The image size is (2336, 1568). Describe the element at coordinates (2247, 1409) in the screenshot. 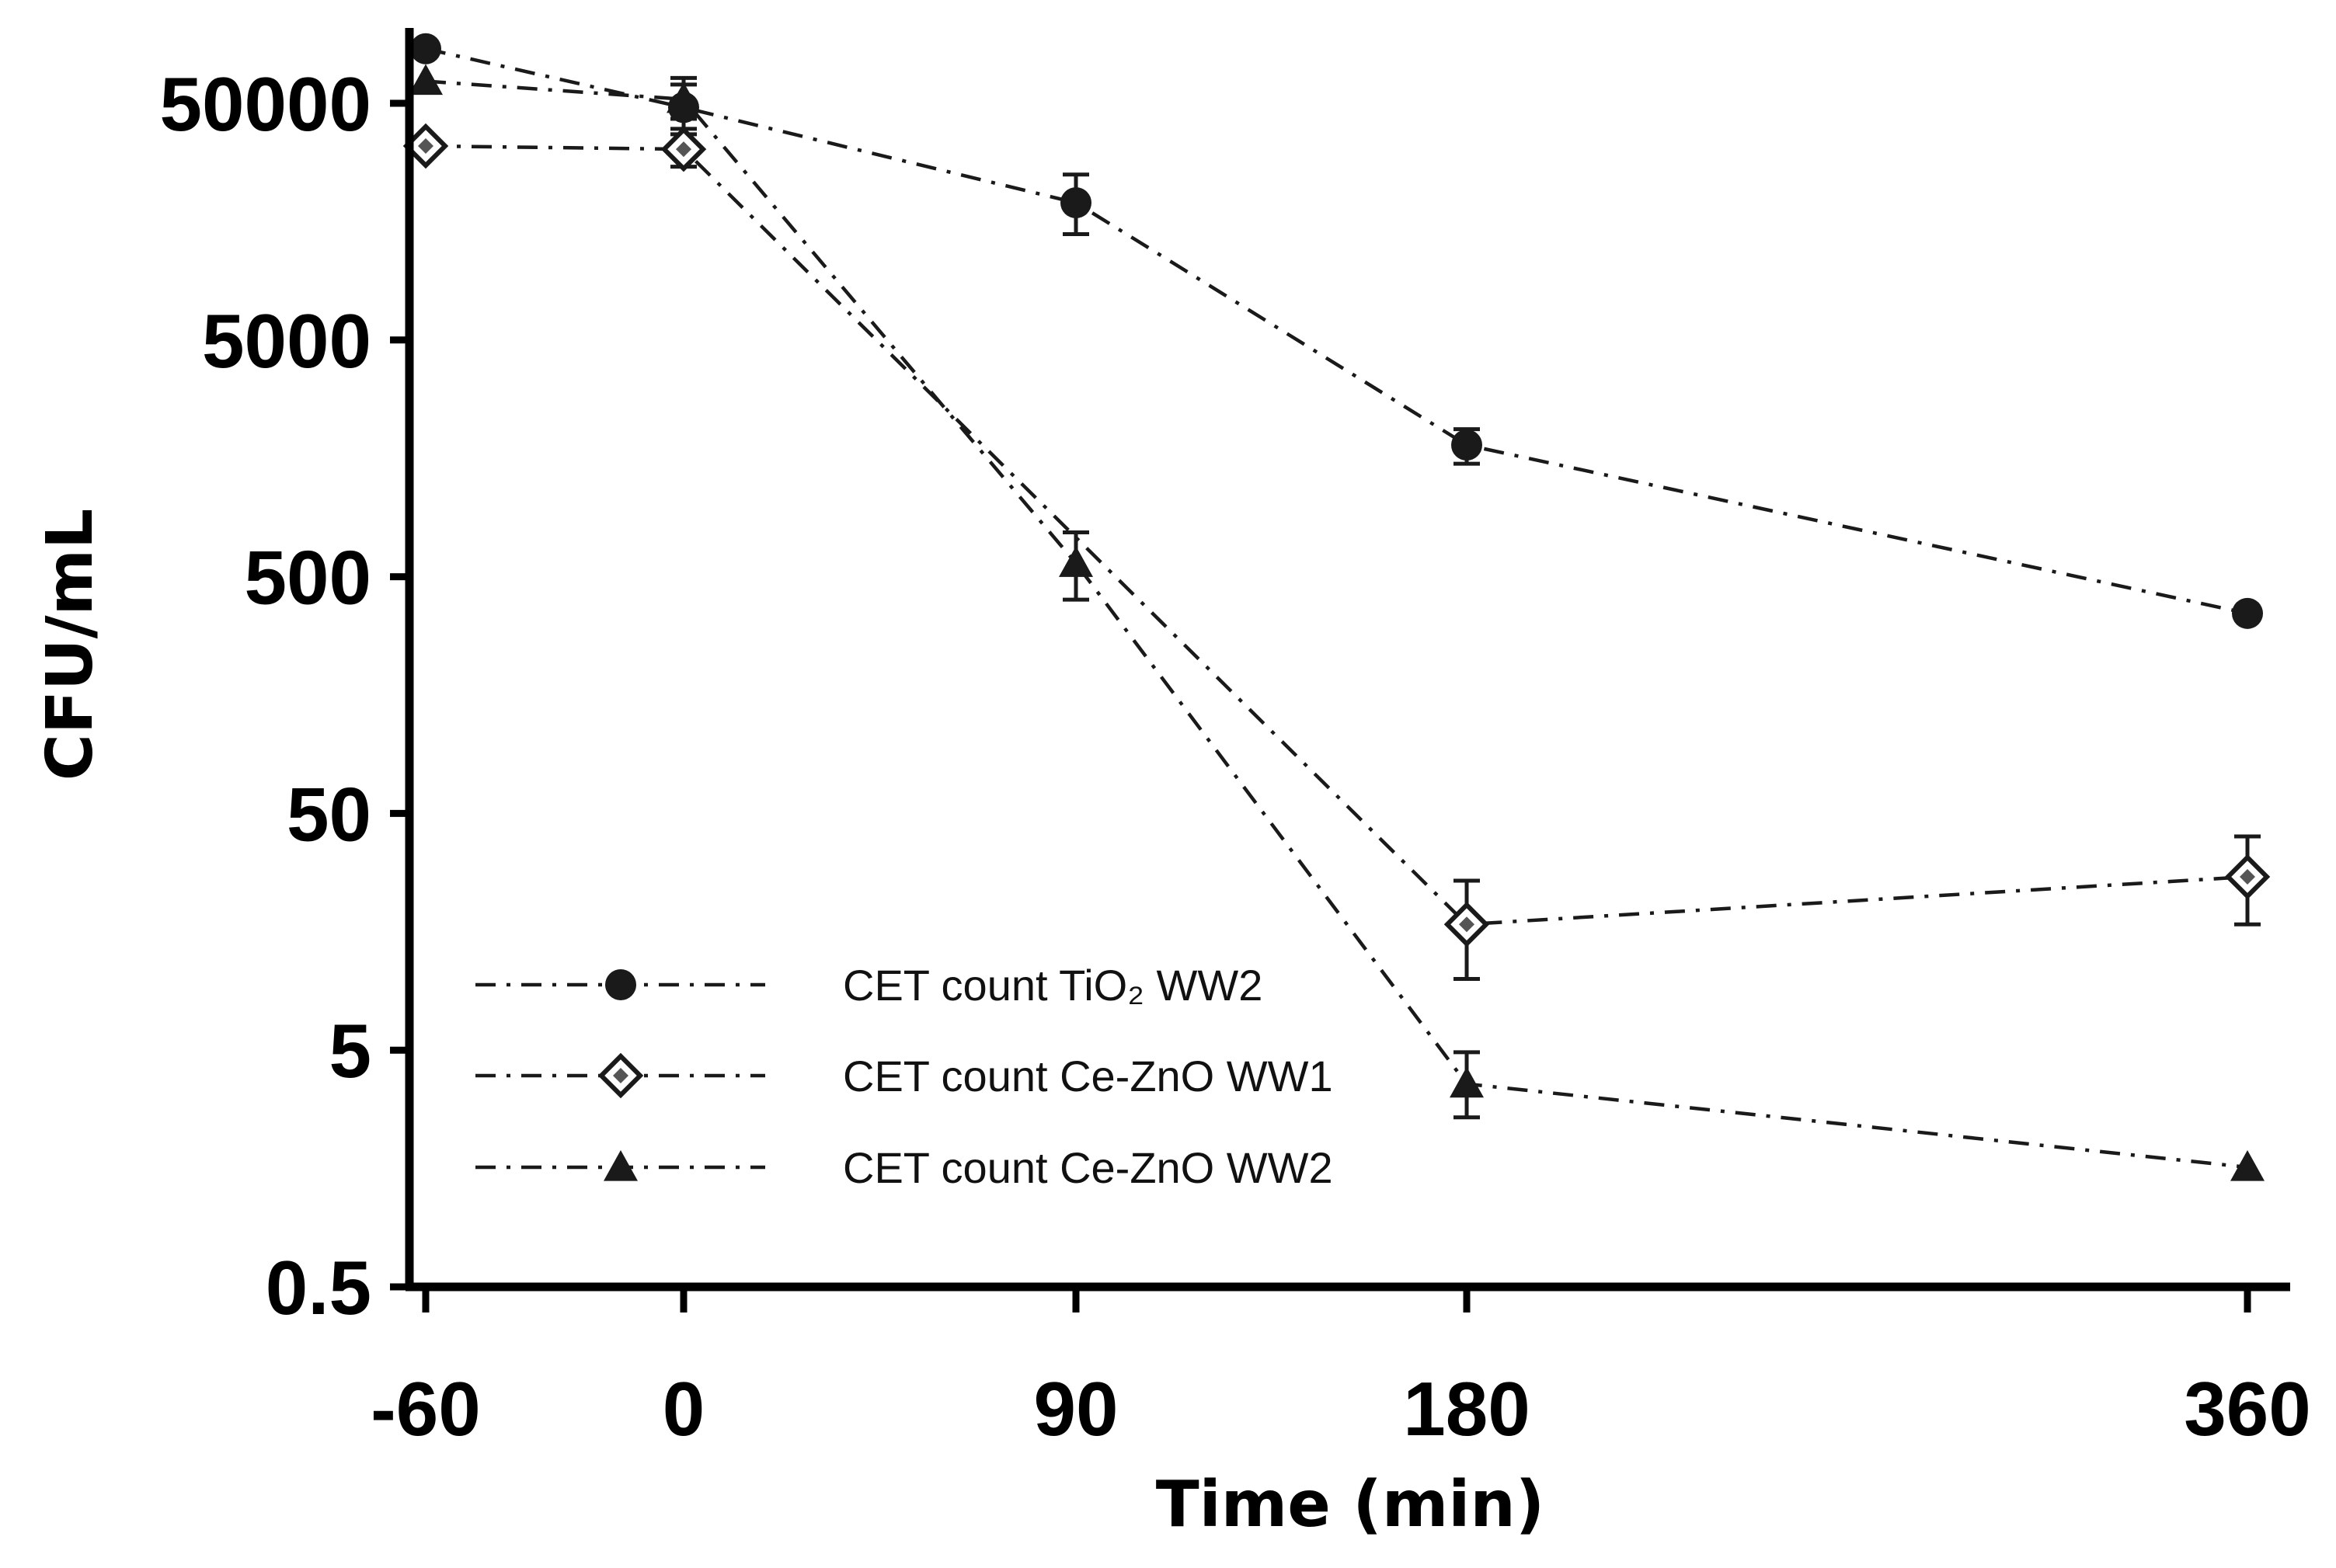

I see `x-tick-label: 360` at that location.